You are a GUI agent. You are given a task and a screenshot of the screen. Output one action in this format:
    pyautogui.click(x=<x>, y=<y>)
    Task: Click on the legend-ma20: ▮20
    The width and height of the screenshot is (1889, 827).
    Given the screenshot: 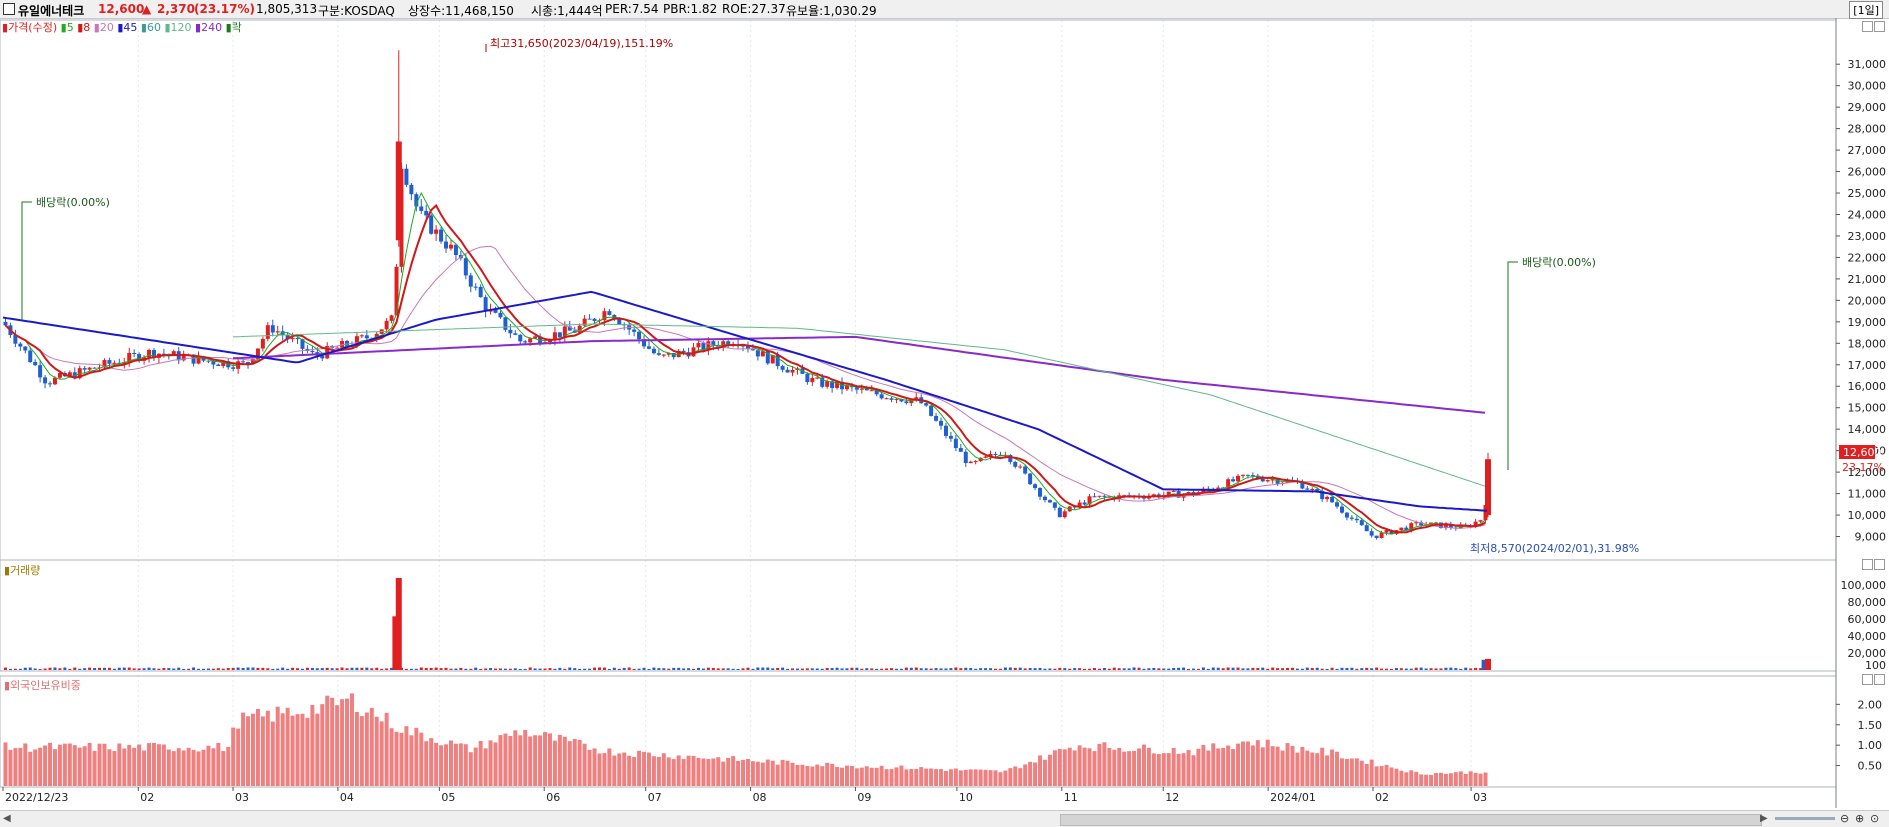 What is the action you would take?
    pyautogui.click(x=103, y=27)
    